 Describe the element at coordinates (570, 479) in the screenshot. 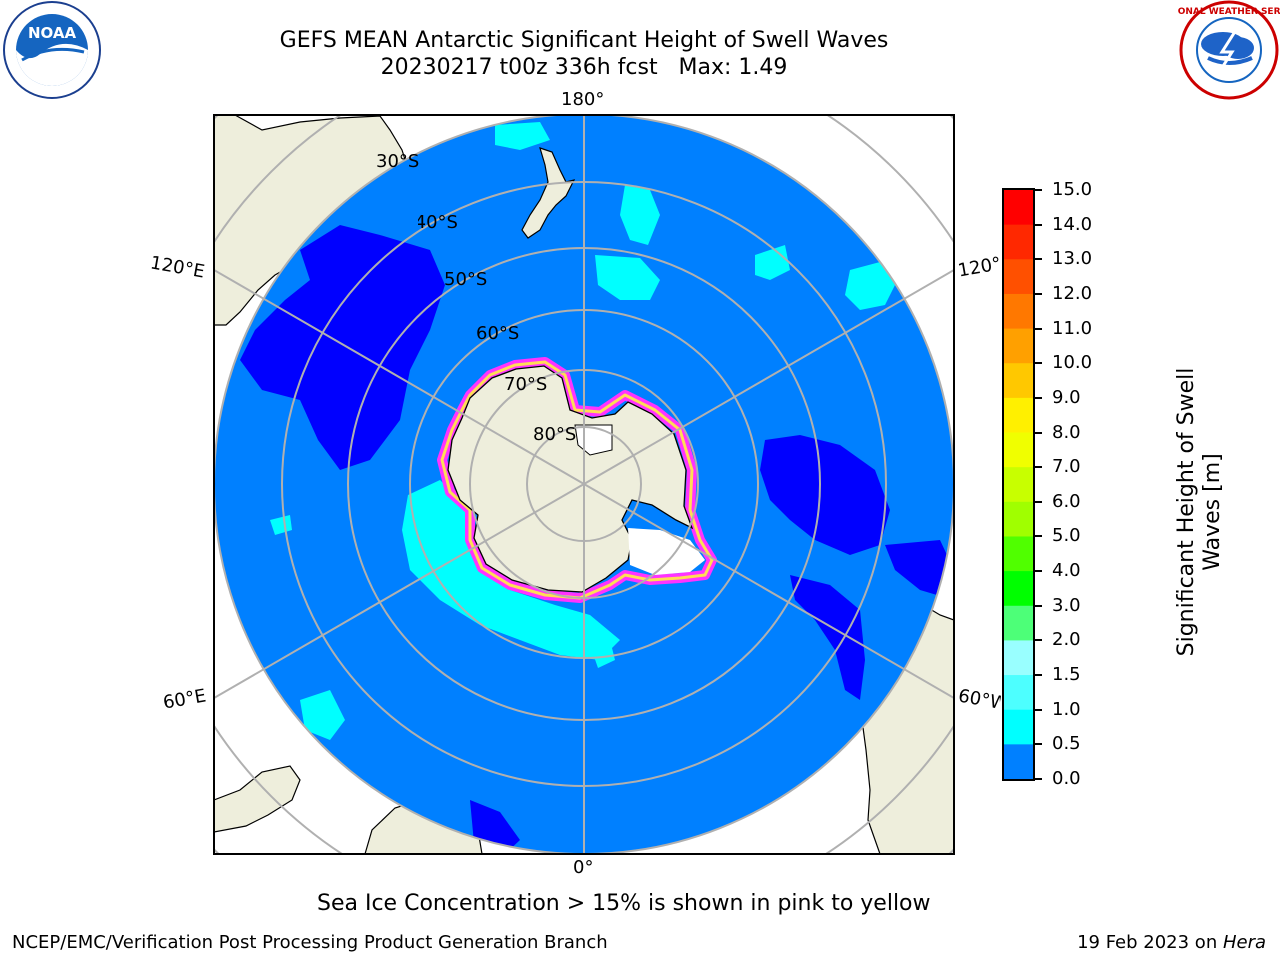

I see `antarctica-land` at that location.